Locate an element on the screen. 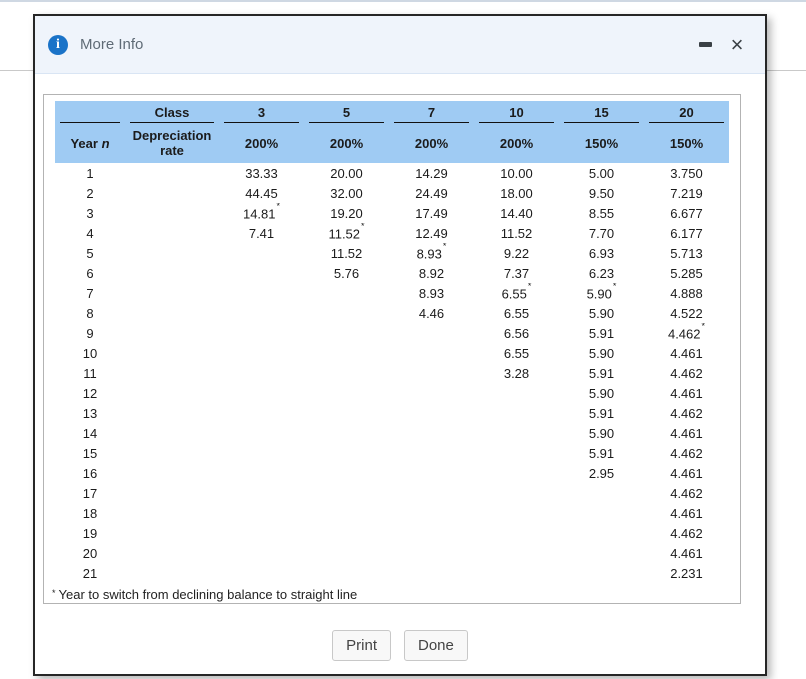  value-cell: 20.00 is located at coordinates (346, 173).